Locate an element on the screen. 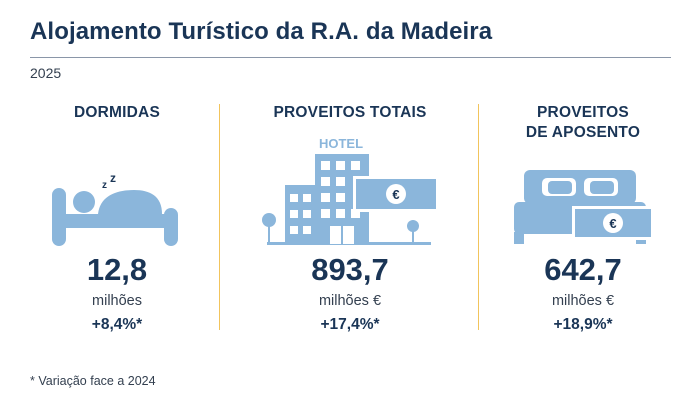 The width and height of the screenshot is (700, 405). metric-heading: DORMIDAS is located at coordinates (117, 112).